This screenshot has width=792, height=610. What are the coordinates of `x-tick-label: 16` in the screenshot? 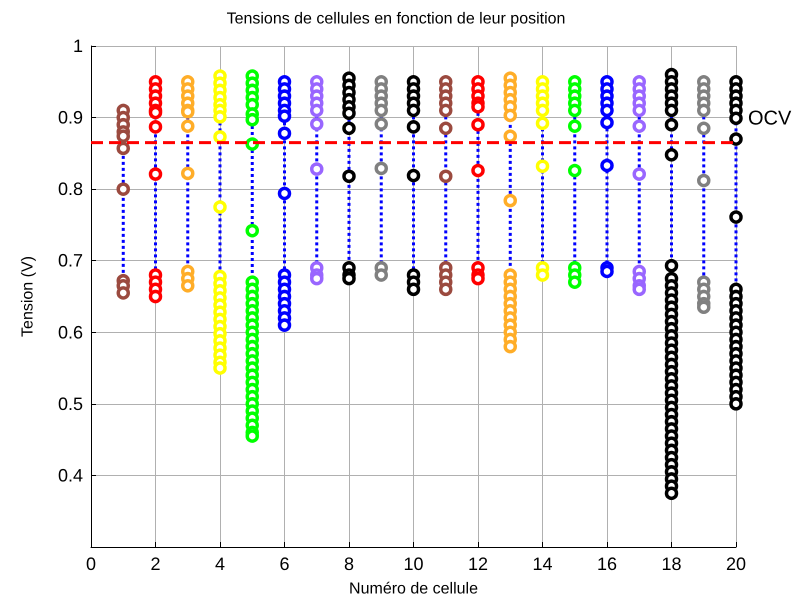 It's located at (607, 564).